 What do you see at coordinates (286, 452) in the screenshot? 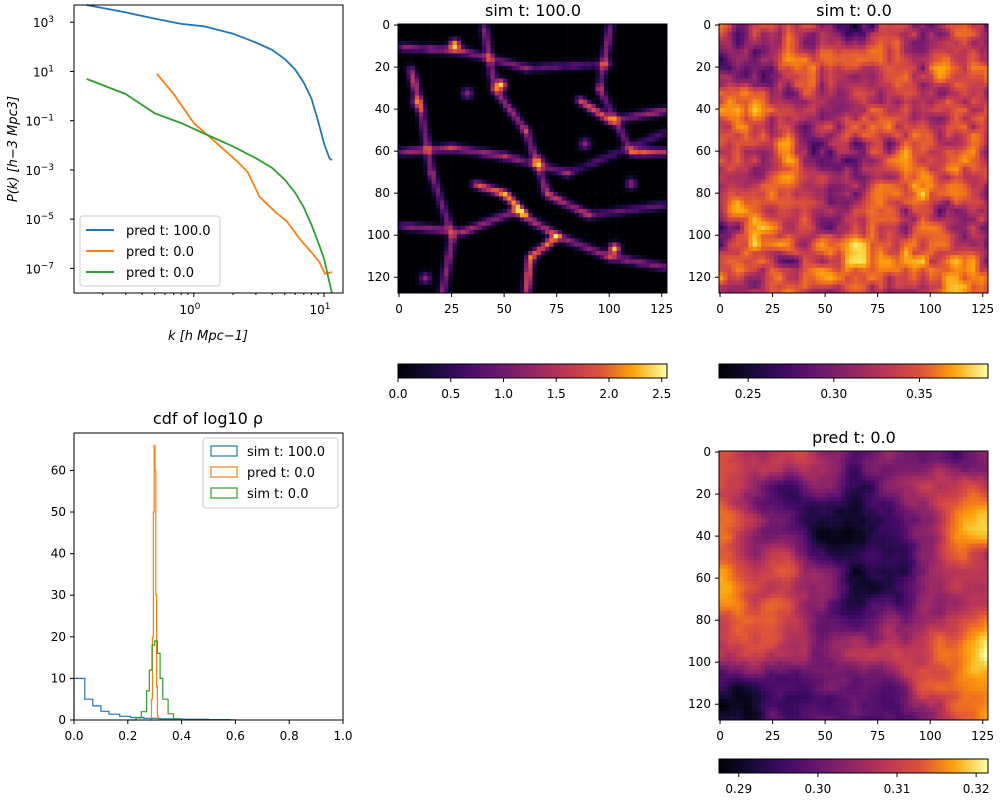
I see `cdf-legend-label-0: sim t: 100.0` at bounding box center [286, 452].